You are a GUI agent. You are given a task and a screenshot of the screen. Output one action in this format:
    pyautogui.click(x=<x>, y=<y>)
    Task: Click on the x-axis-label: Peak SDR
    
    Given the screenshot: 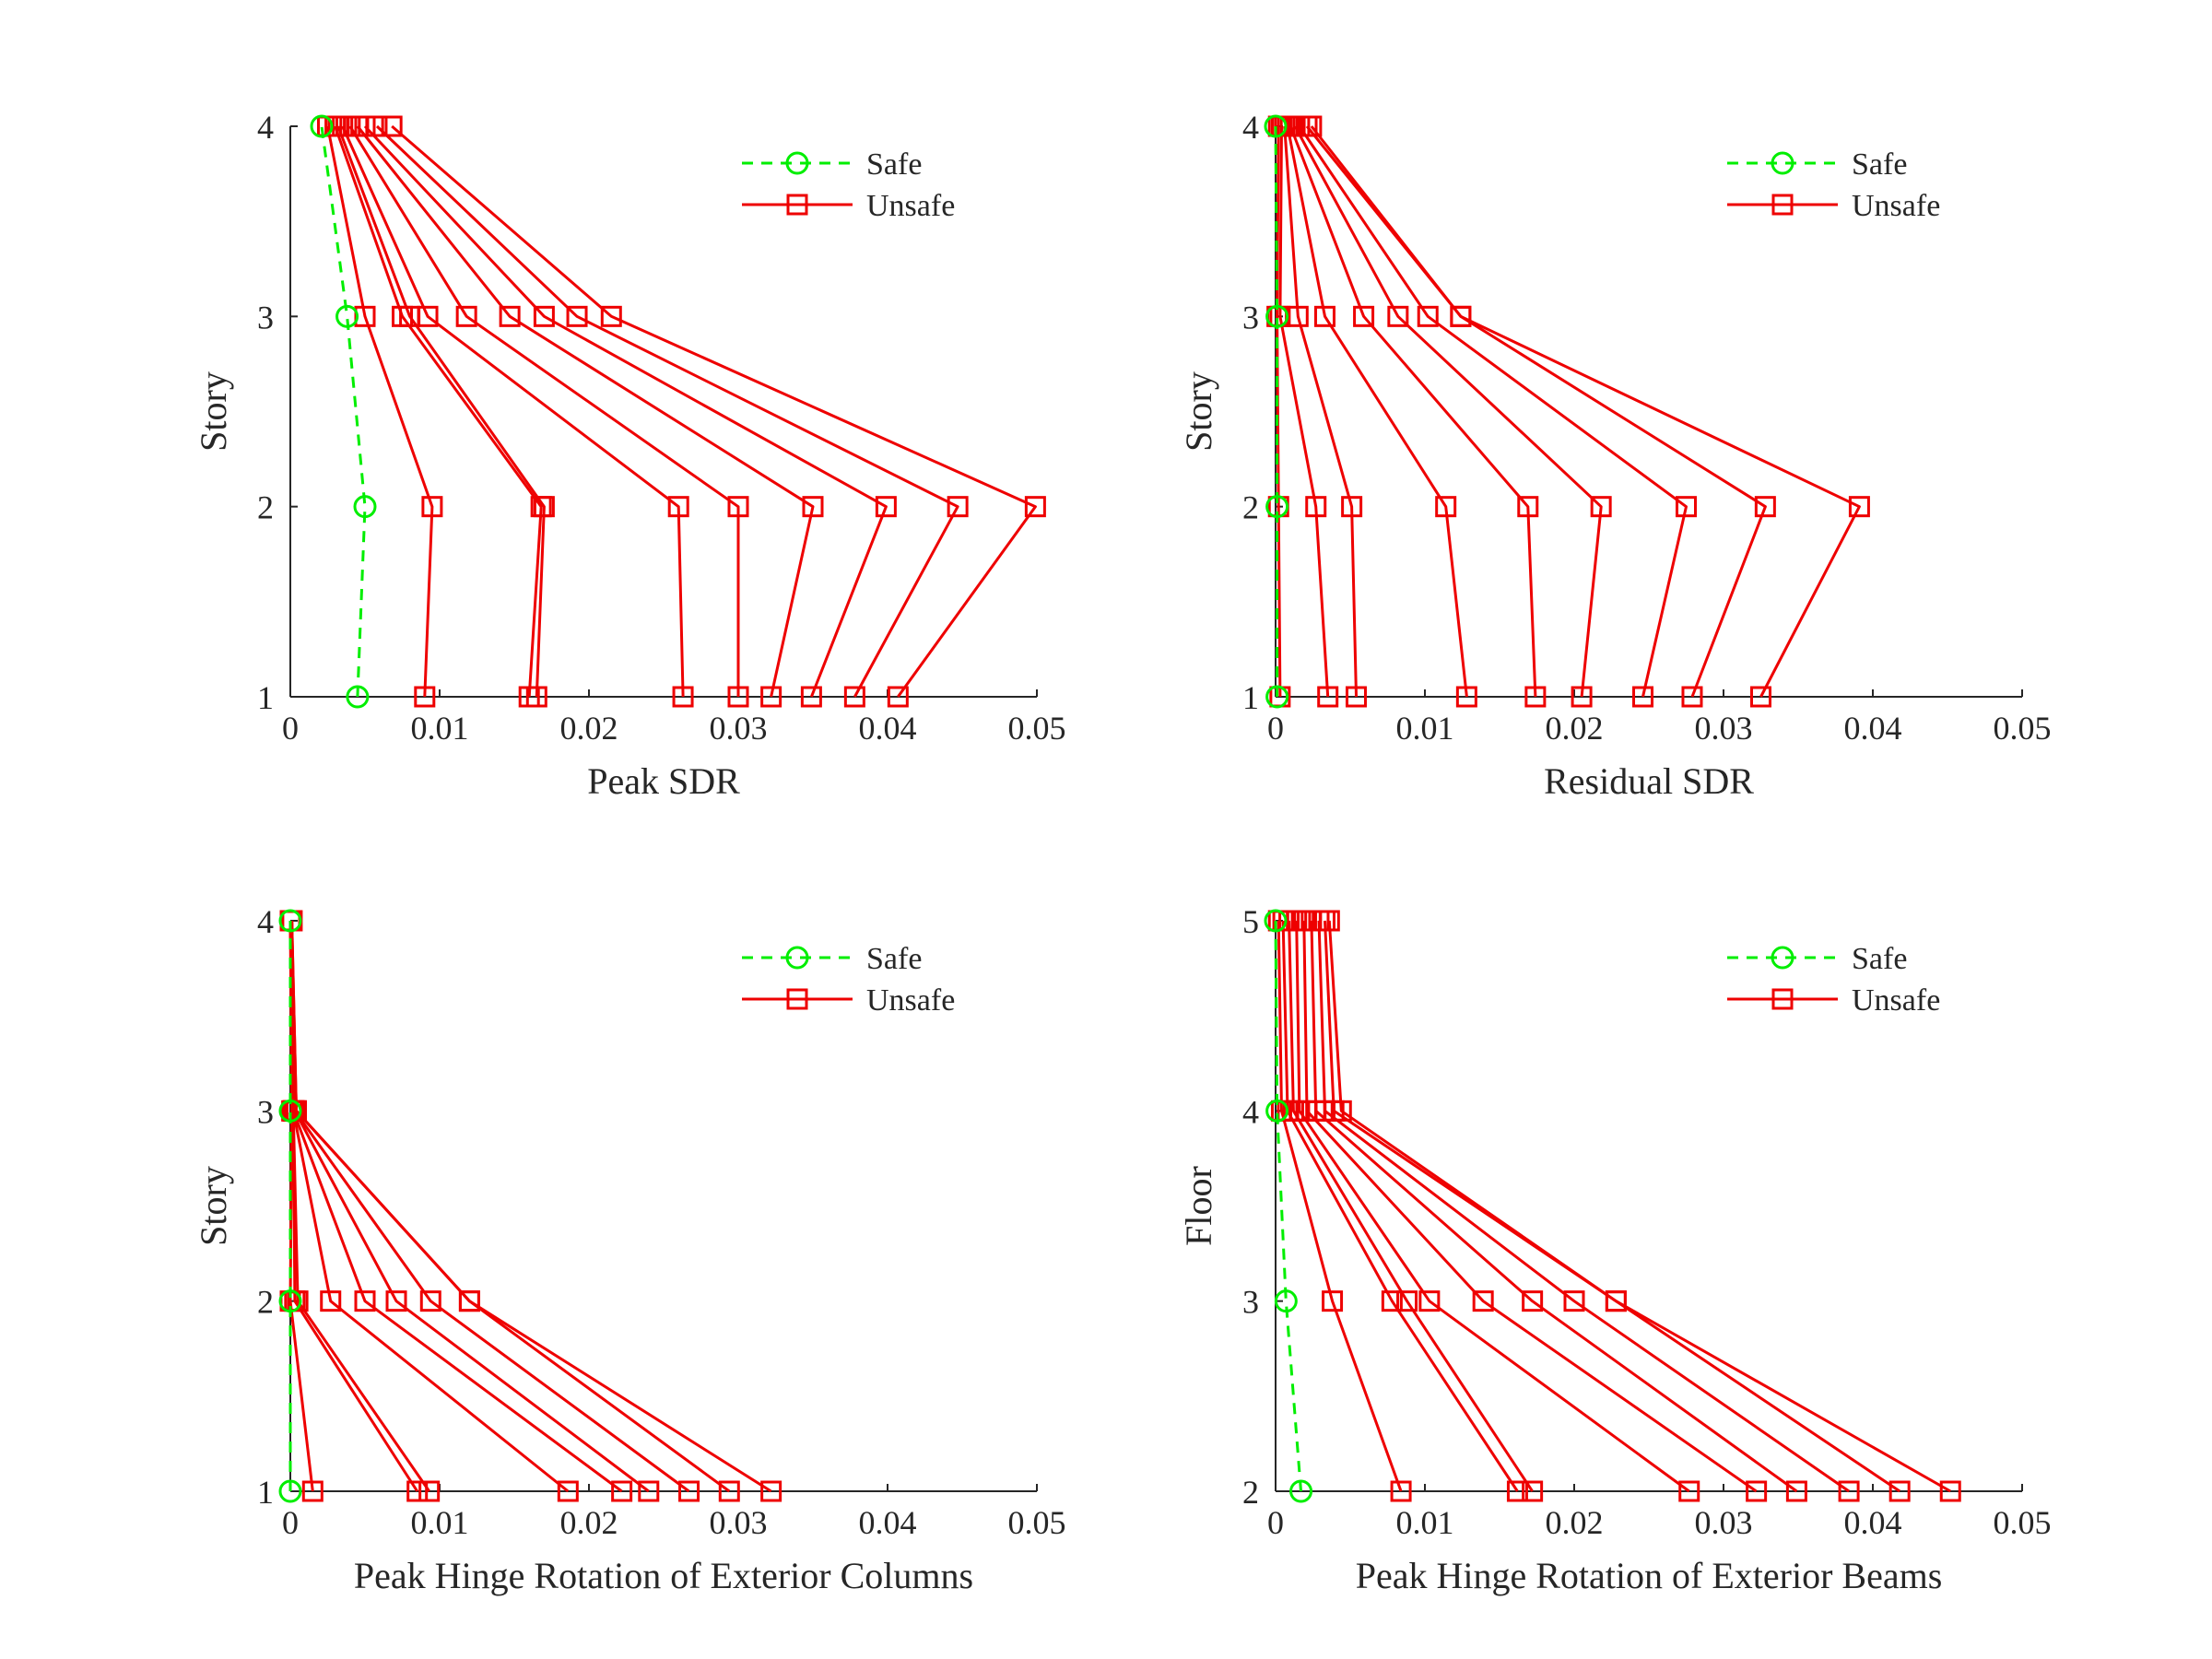 What is the action you would take?
    pyautogui.click(x=663, y=781)
    